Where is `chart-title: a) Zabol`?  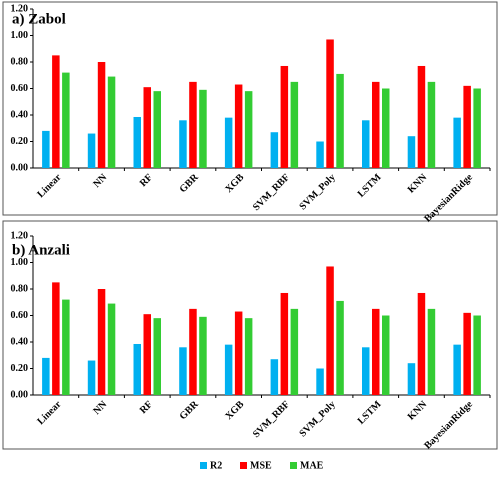
chart-title: a) Zabol is located at coordinates (39, 19).